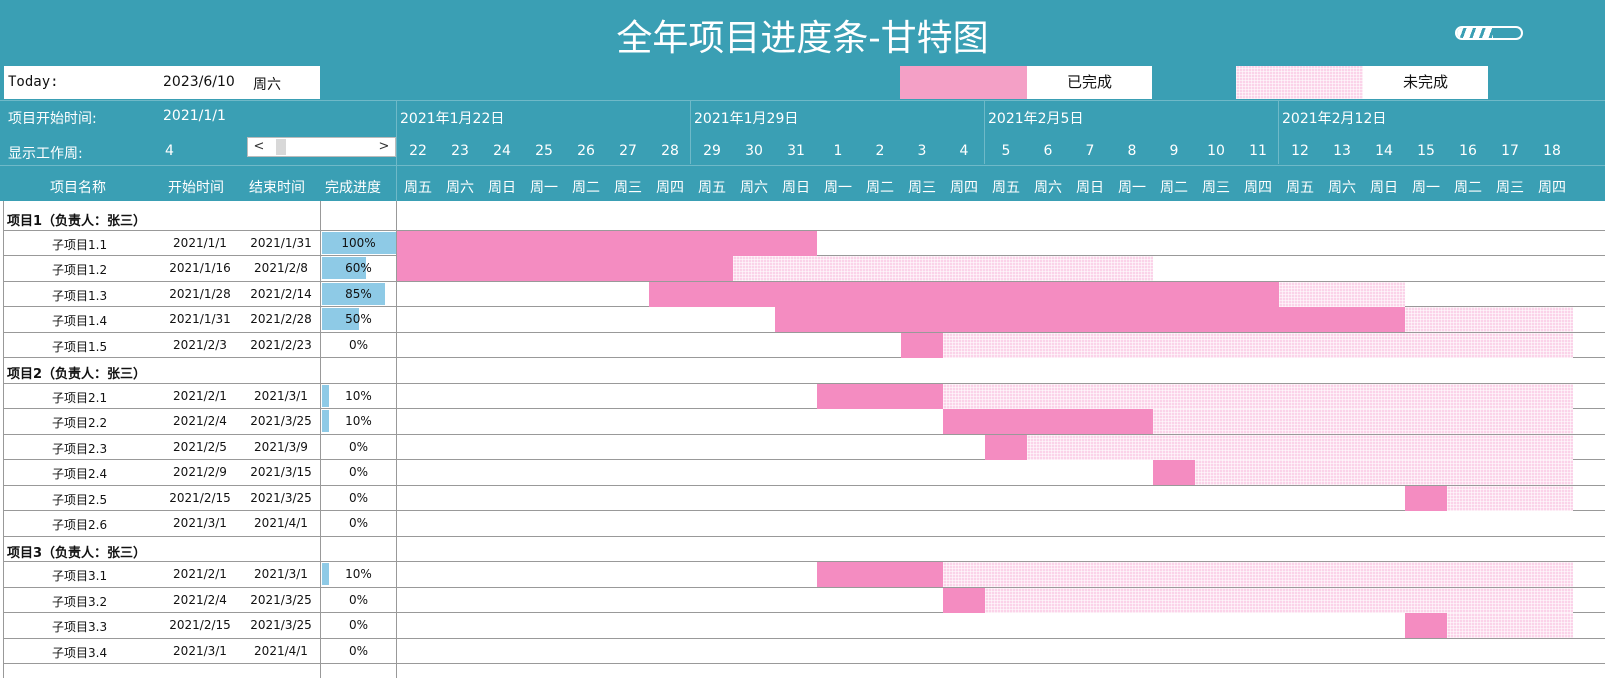  Describe the element at coordinates (80, 500) in the screenshot. I see `task-name: 子项目2.5` at that location.